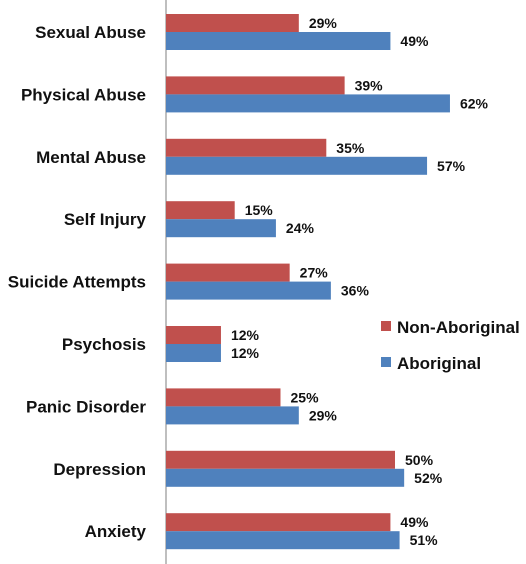 This screenshot has width=526, height=564. Describe the element at coordinates (314, 273) in the screenshot. I see `data-label-non-aboriginal-suicide-attempts: 27%` at that location.